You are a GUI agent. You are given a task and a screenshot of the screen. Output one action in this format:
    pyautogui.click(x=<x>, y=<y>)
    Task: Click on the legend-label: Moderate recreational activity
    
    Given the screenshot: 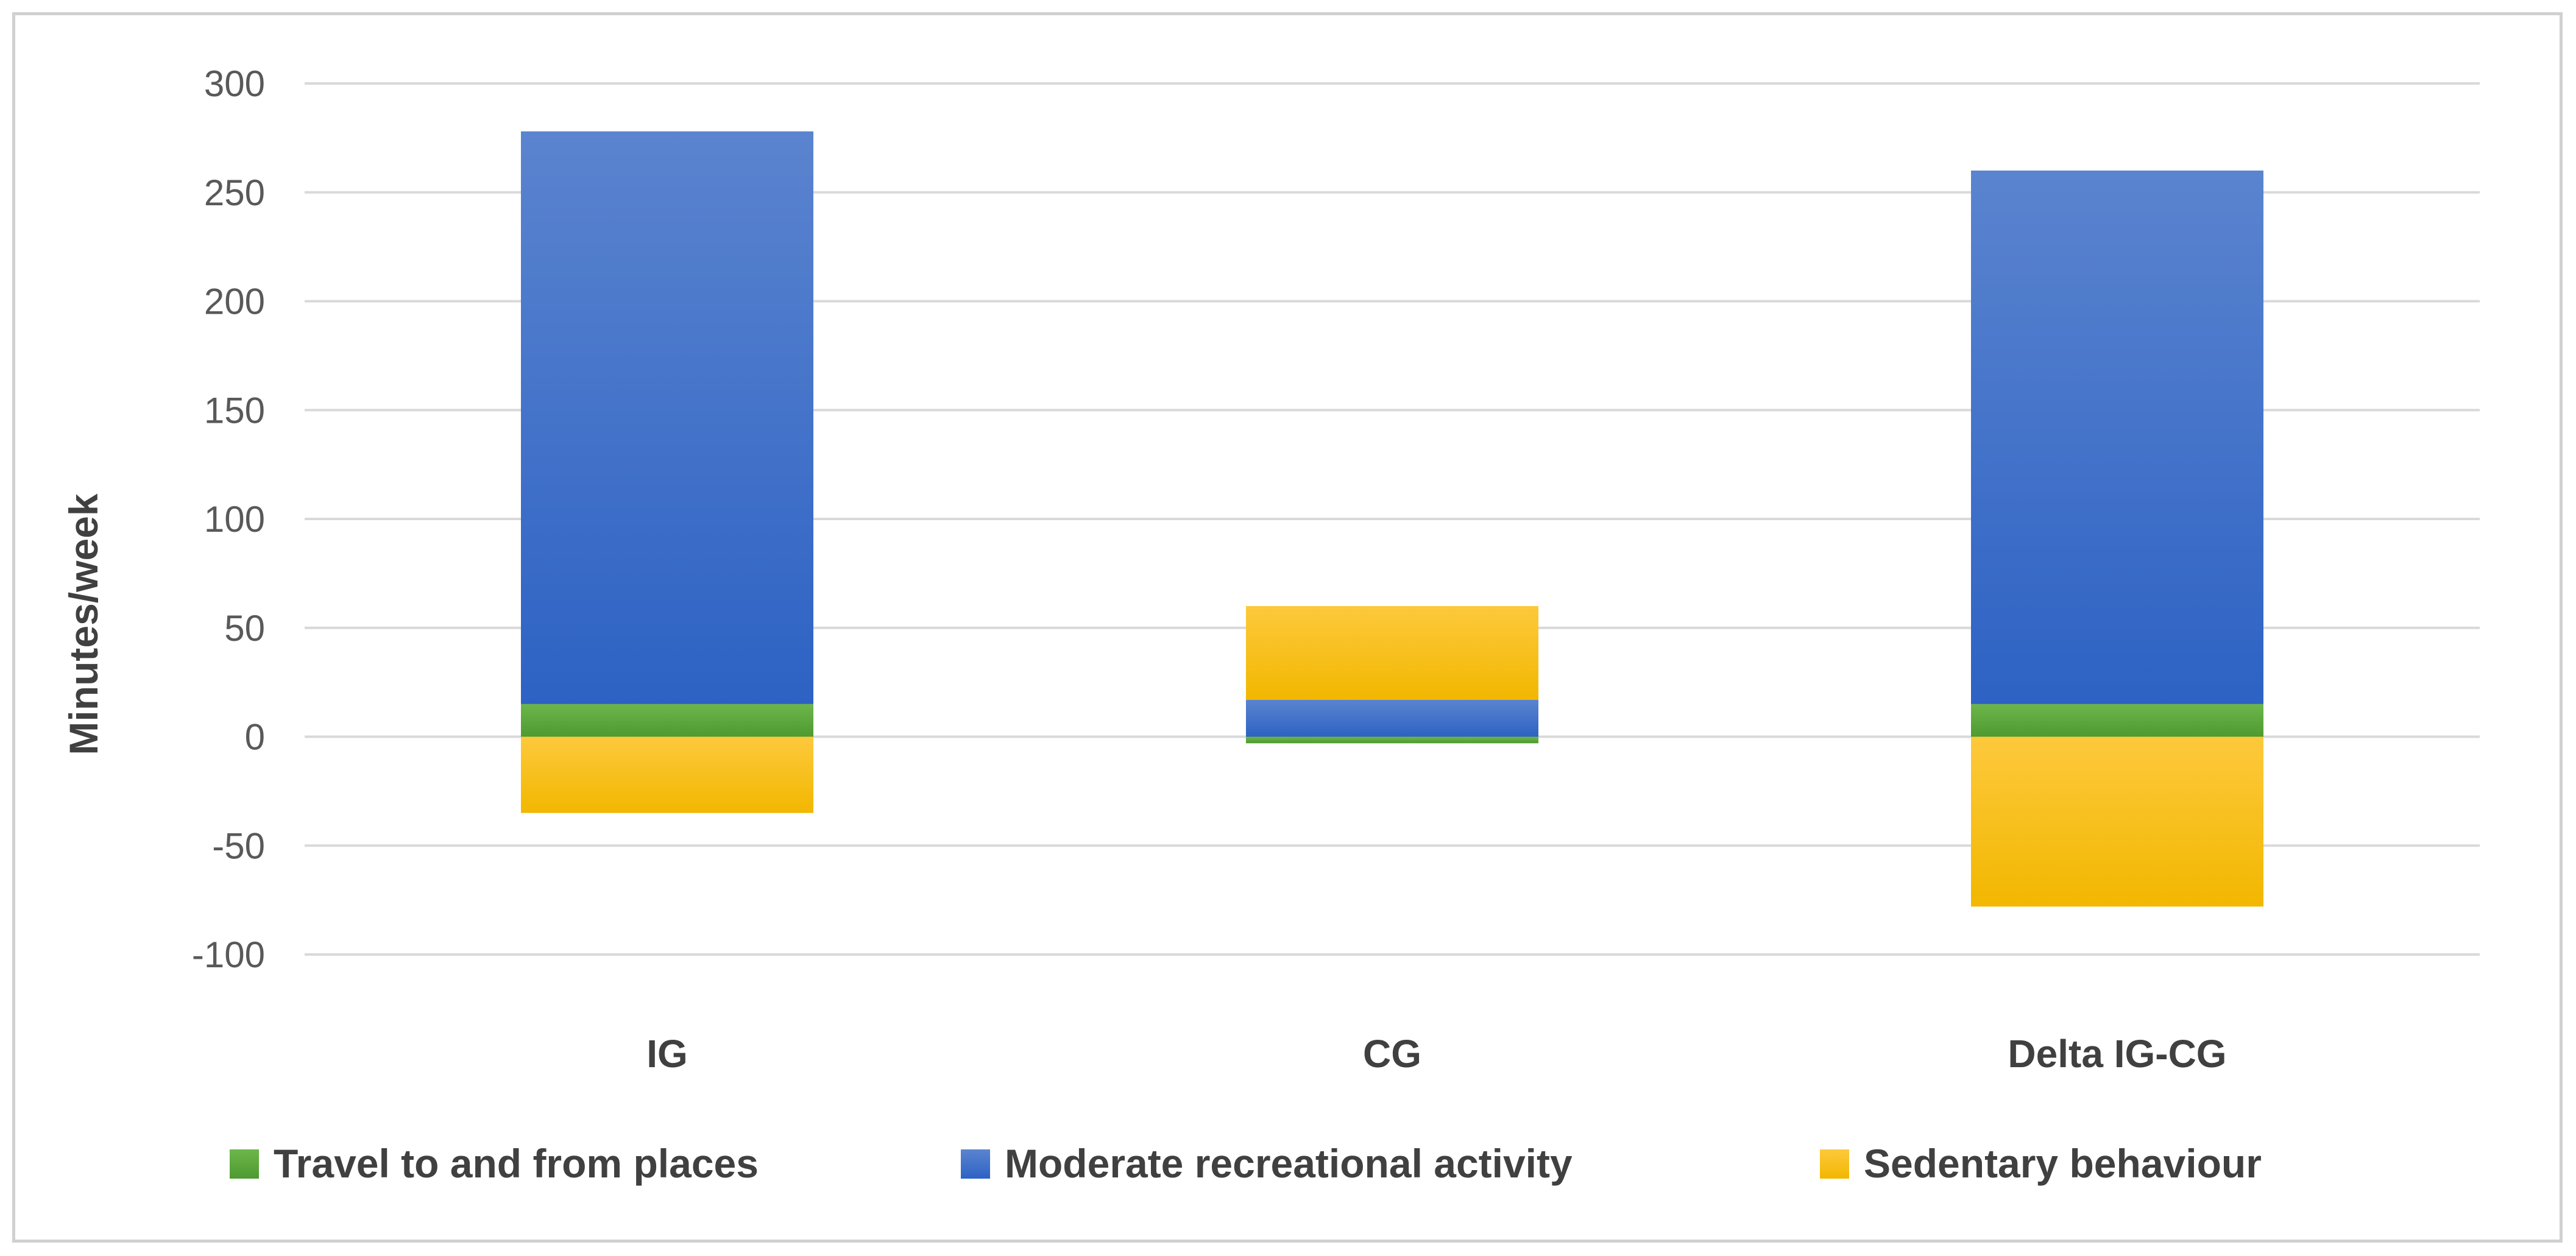 What is the action you would take?
    pyautogui.click(x=1289, y=1164)
    